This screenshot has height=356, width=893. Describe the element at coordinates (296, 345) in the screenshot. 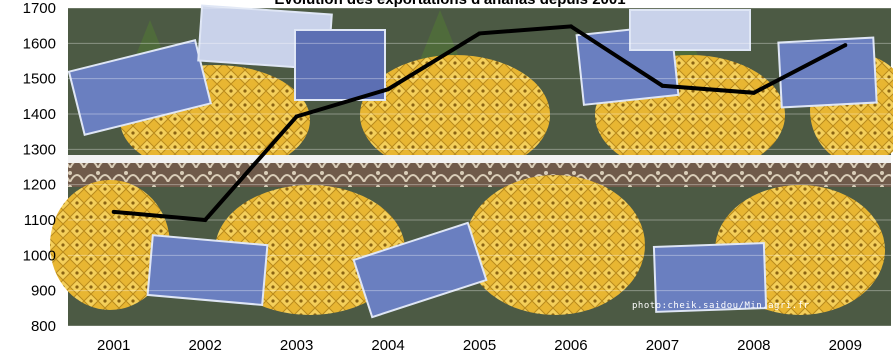

I see `x-tick-label: 2003` at that location.